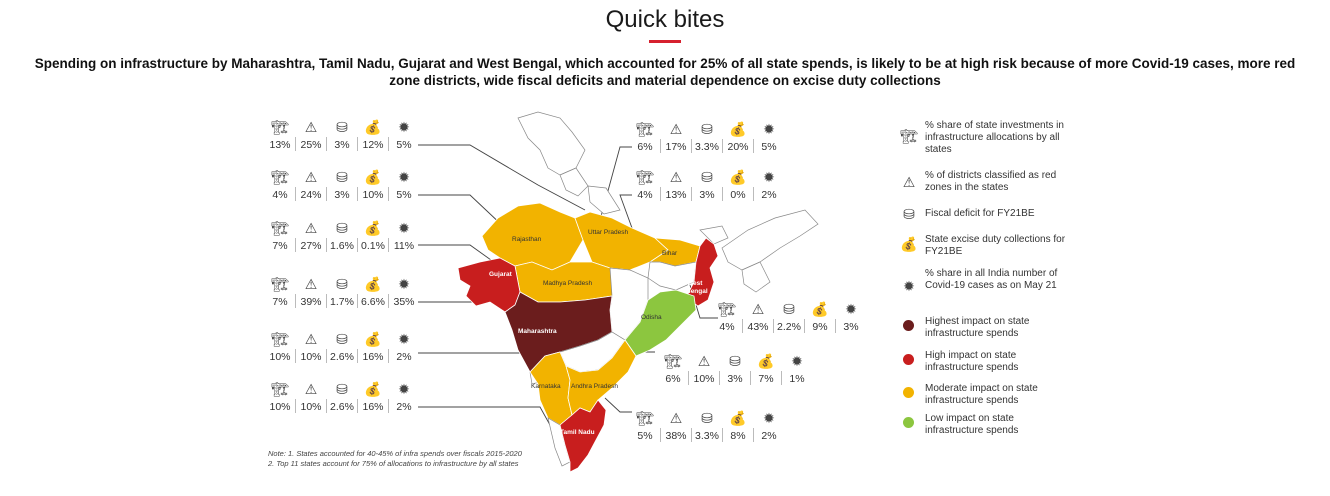 The height and width of the screenshot is (496, 1330). What do you see at coordinates (594, 386) in the screenshot?
I see `label-andhra-pradesh: Andhra Pradesh` at bounding box center [594, 386].